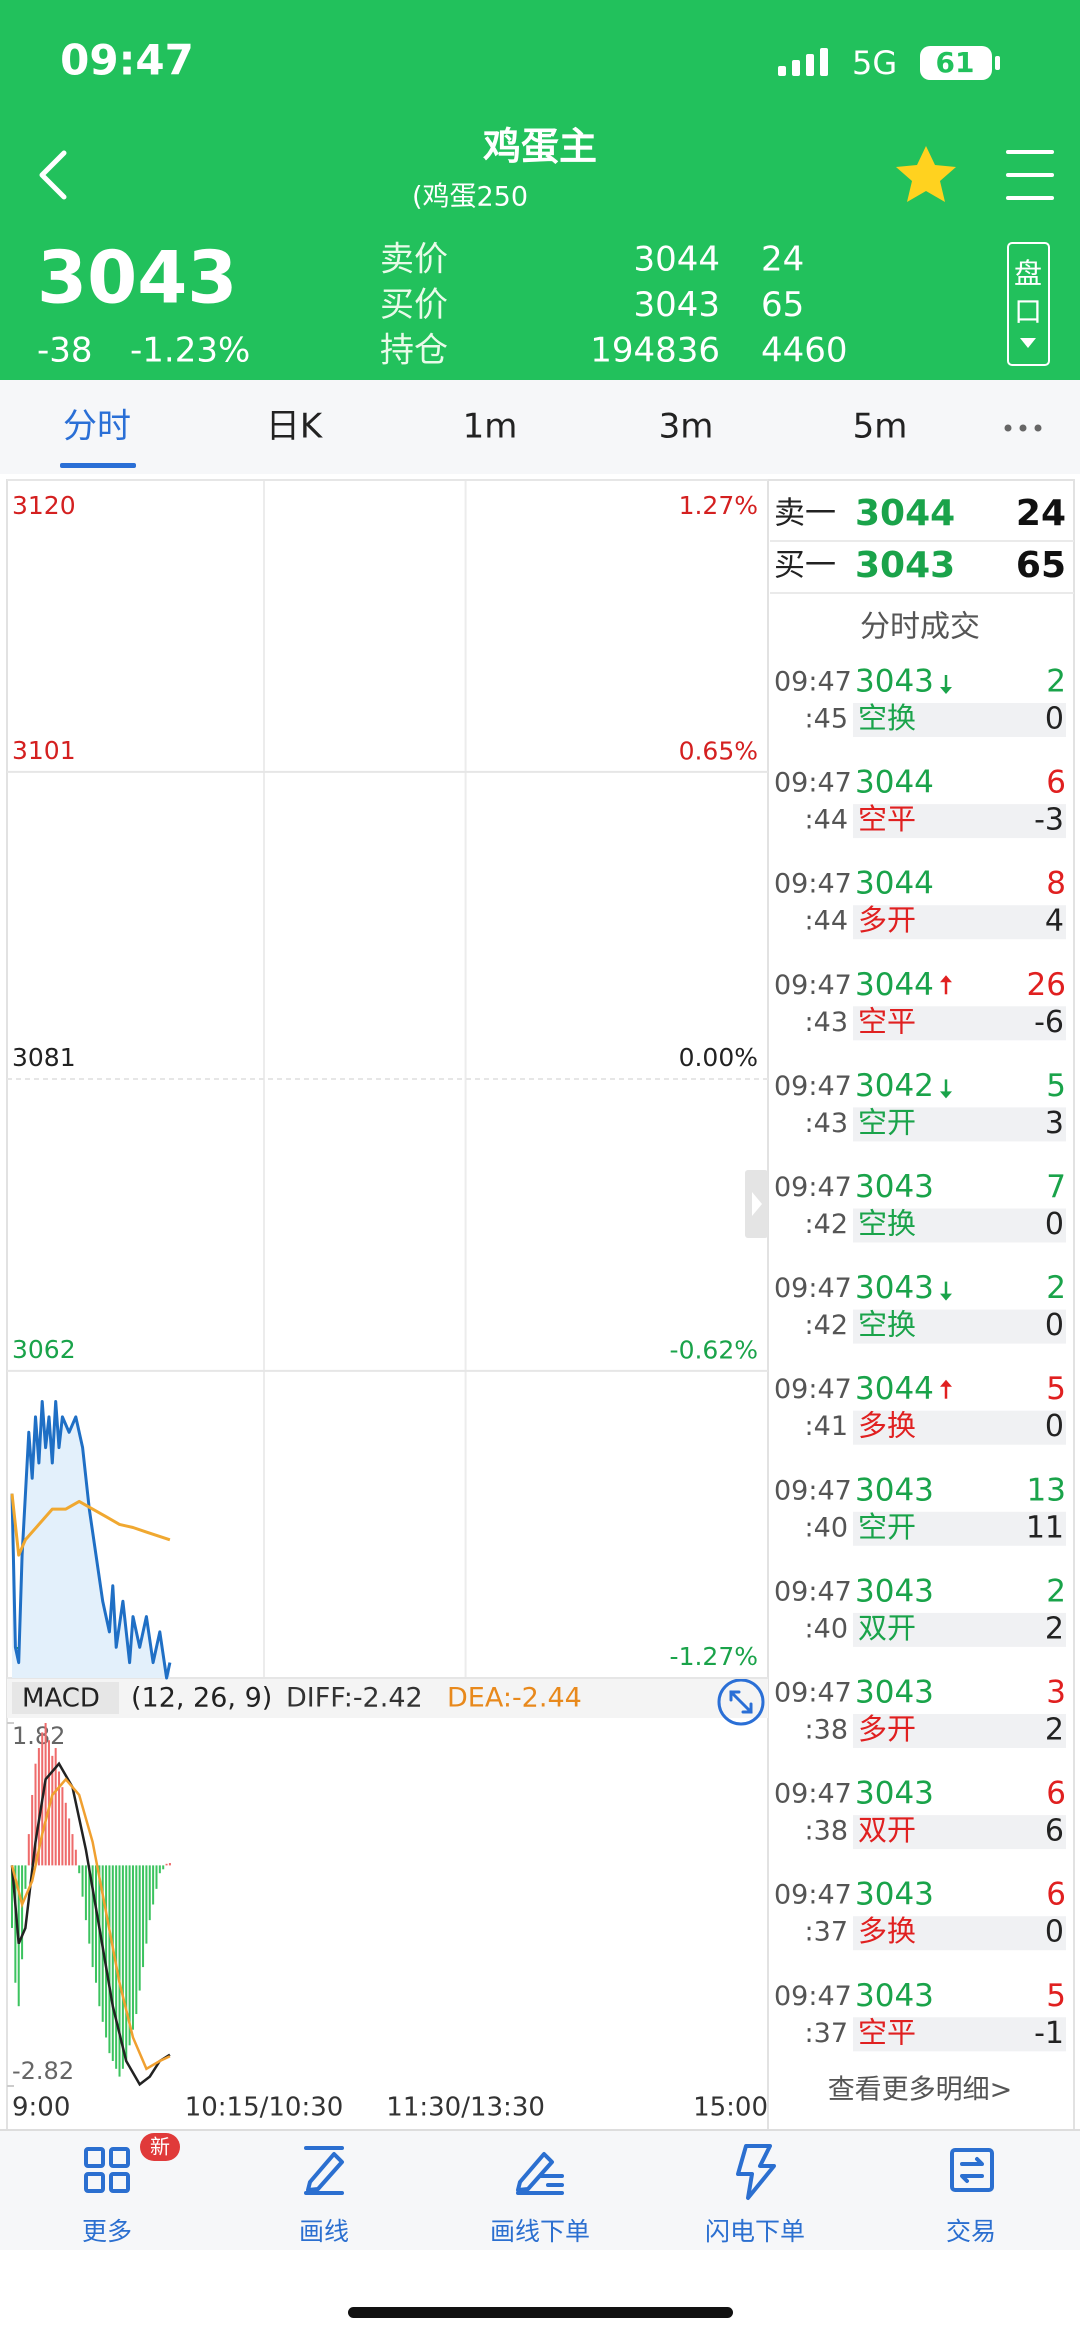 The height and width of the screenshot is (2338, 1080). Describe the element at coordinates (1054, 1831) in the screenshot. I see `trade-change: 6` at that location.